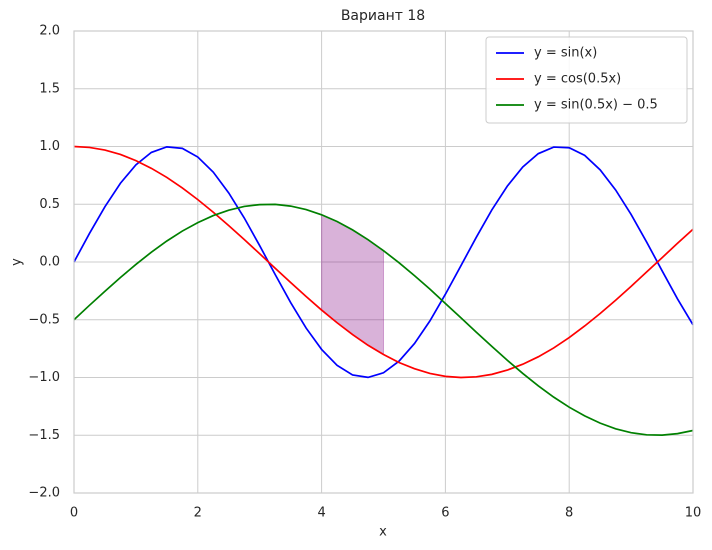 The height and width of the screenshot is (550, 712). Describe the element at coordinates (17, 262) in the screenshot. I see `y-axis-label: y` at that location.